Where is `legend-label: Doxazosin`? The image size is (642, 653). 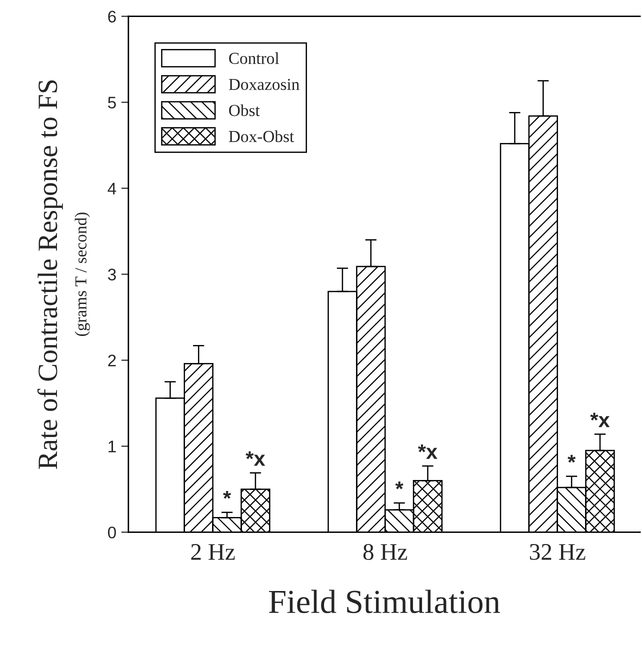
legend-label: Doxazosin is located at coordinates (264, 84).